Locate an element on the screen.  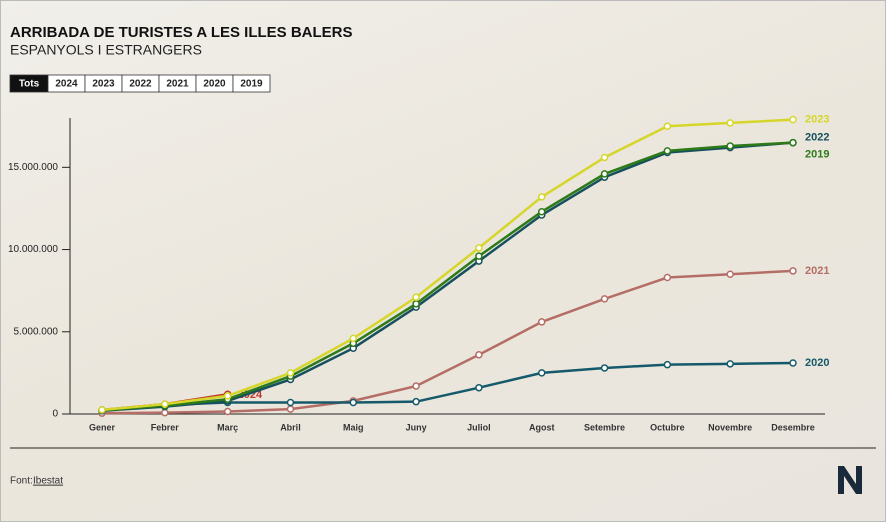
source-label: Font: is located at coordinates (21, 481).